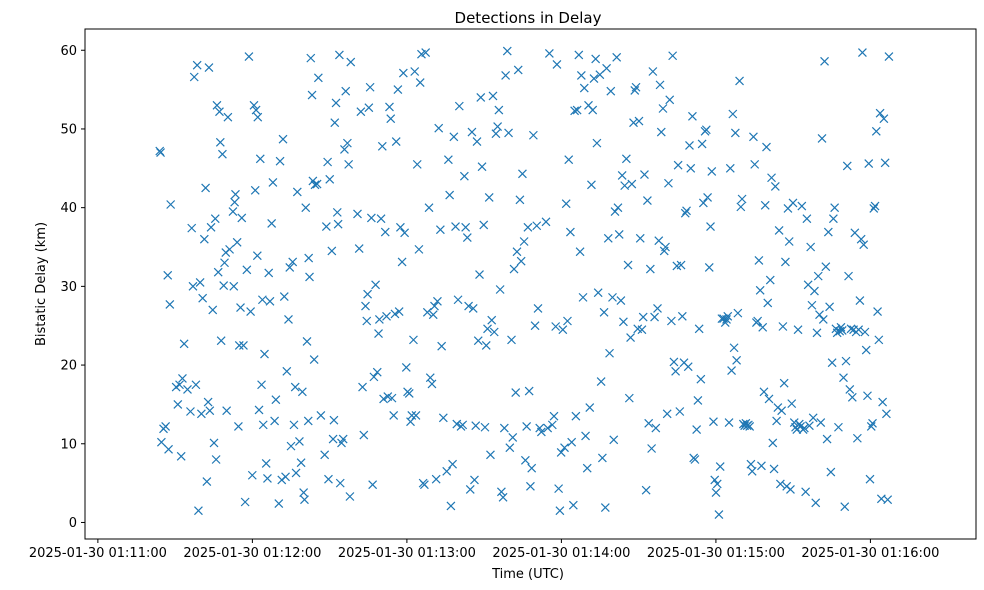 This screenshot has width=984, height=590. Describe the element at coordinates (528, 18) in the screenshot. I see `chart-title: Detections in Delay` at that location.